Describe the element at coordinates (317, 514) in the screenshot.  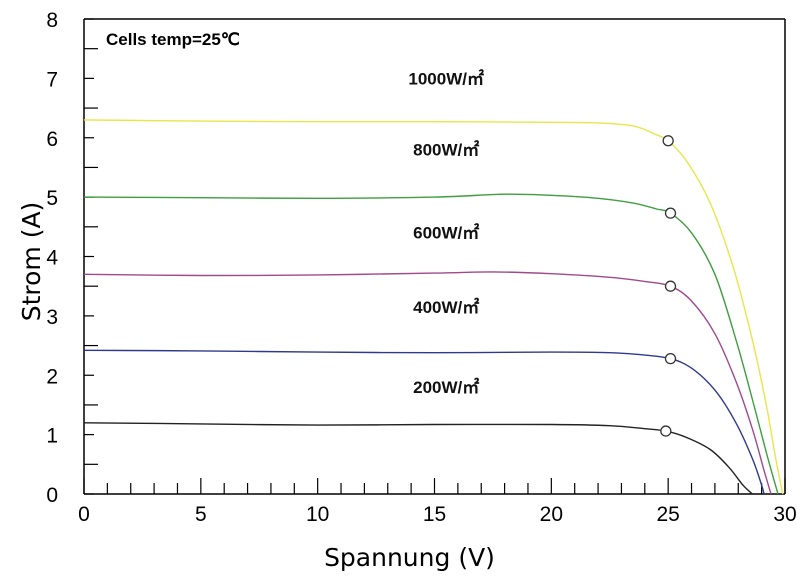
I see `x-tick-label: 10` at that location.